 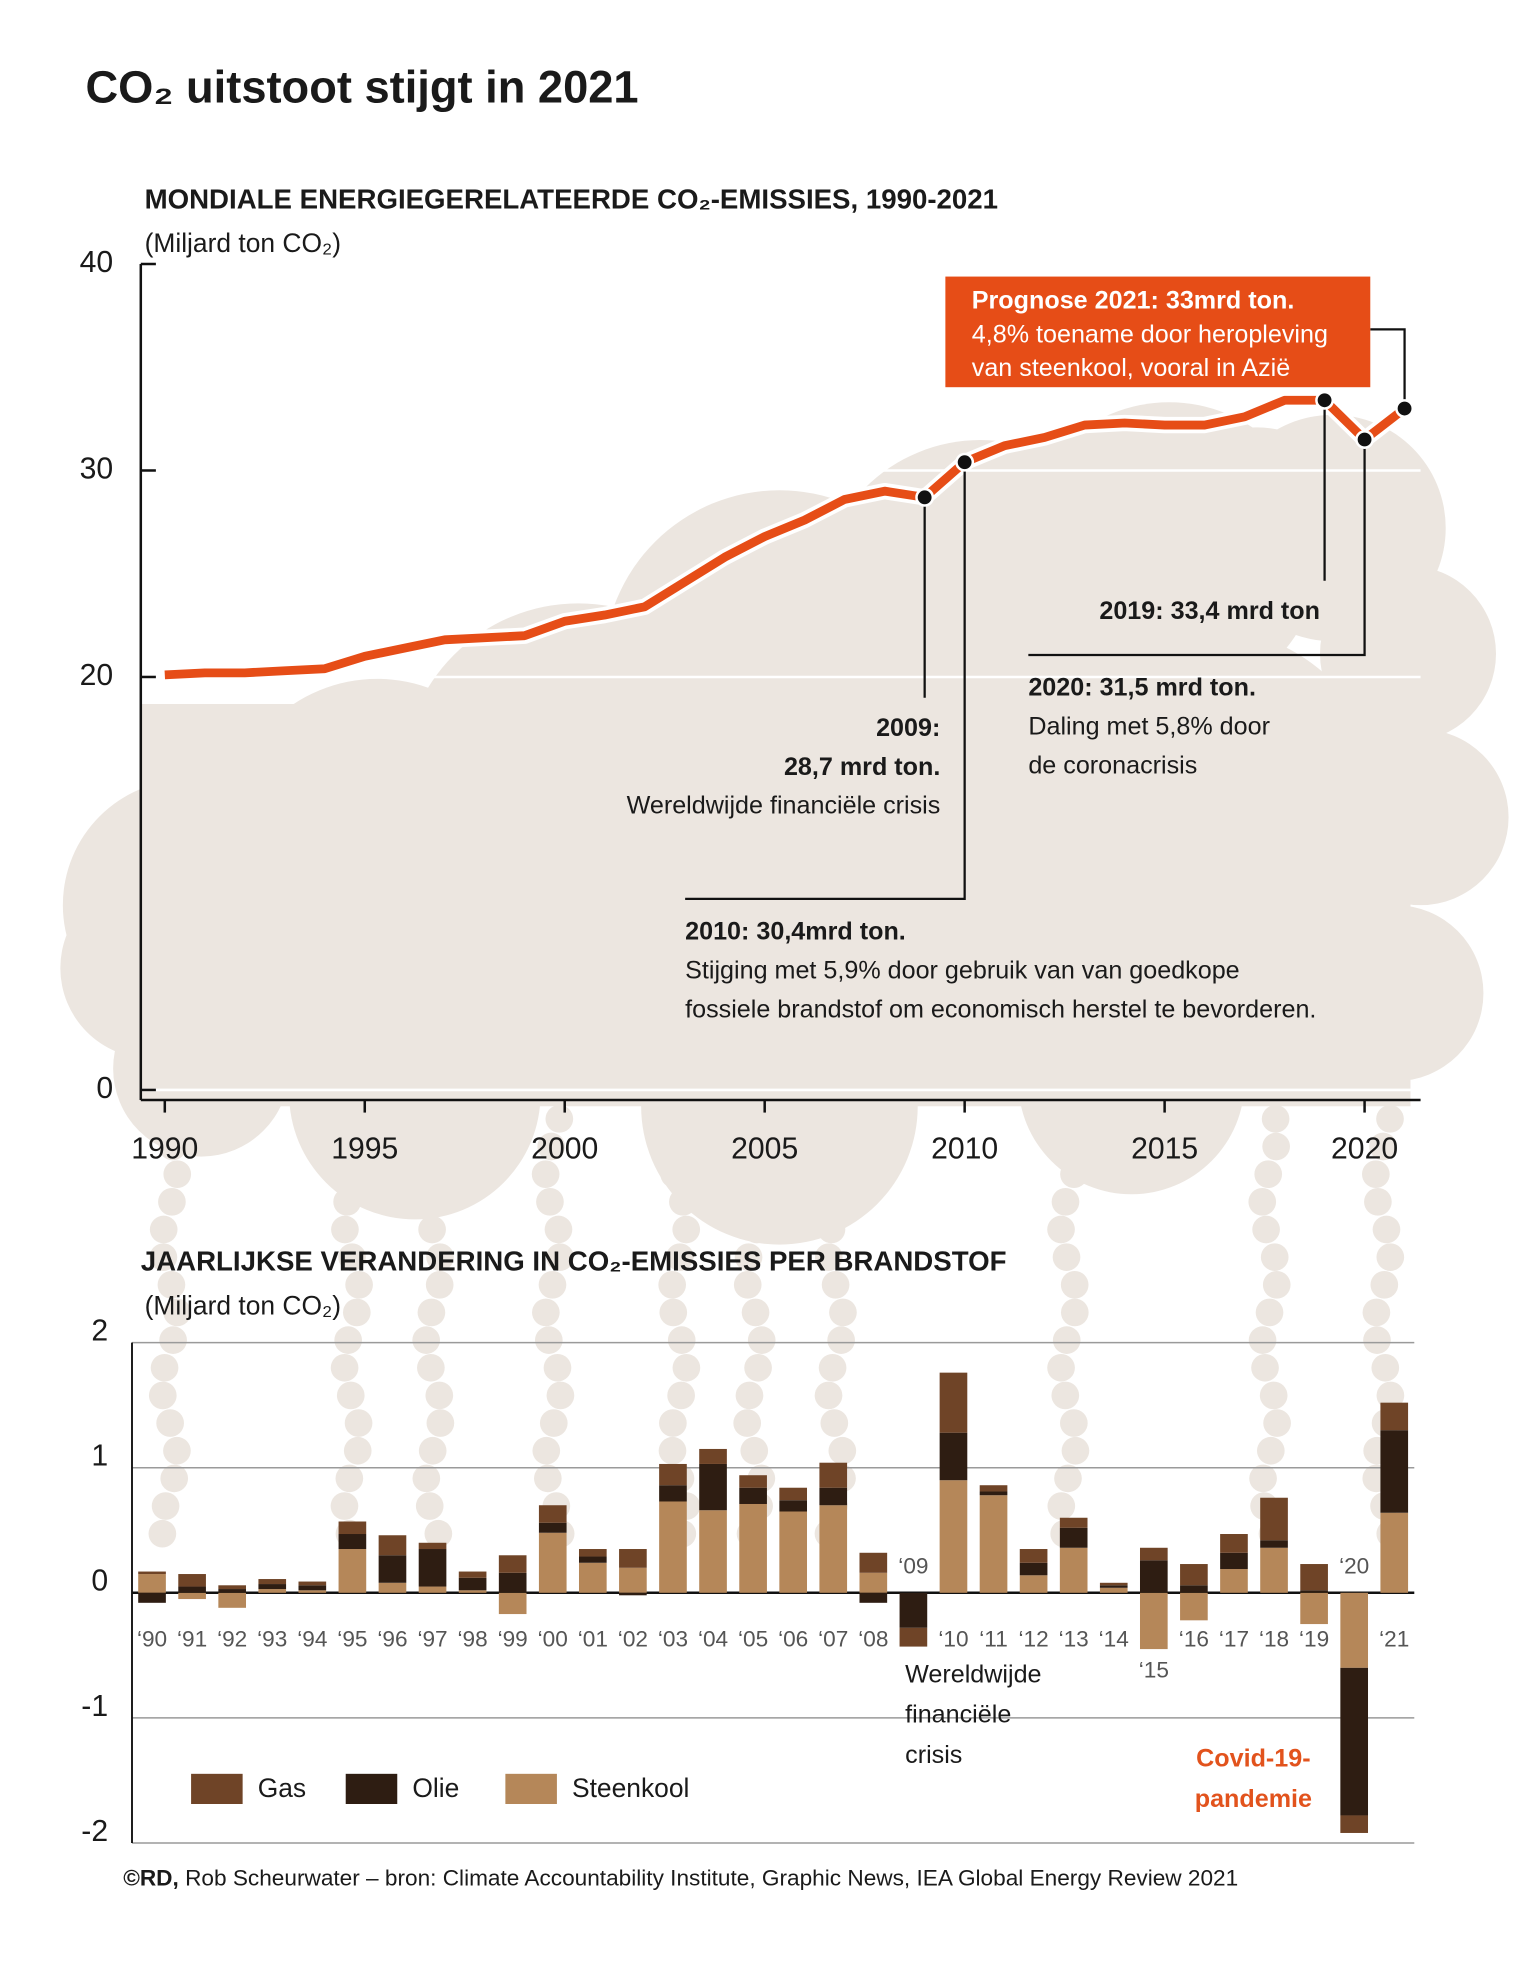 What do you see at coordinates (1253, 1799) in the screenshot?
I see `annotation-heading: pandemie` at bounding box center [1253, 1799].